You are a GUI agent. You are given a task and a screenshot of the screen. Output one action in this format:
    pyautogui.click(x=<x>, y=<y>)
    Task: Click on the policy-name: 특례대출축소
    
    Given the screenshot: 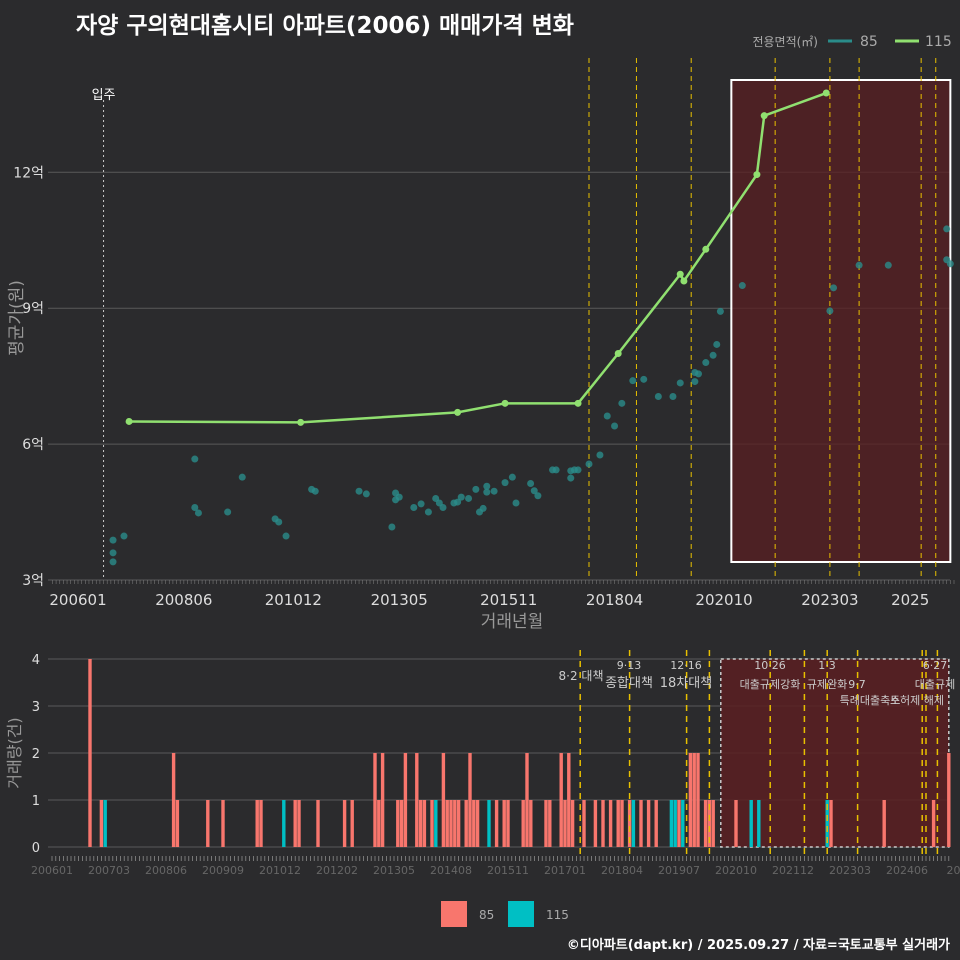 What is the action you would take?
    pyautogui.click(x=870, y=700)
    